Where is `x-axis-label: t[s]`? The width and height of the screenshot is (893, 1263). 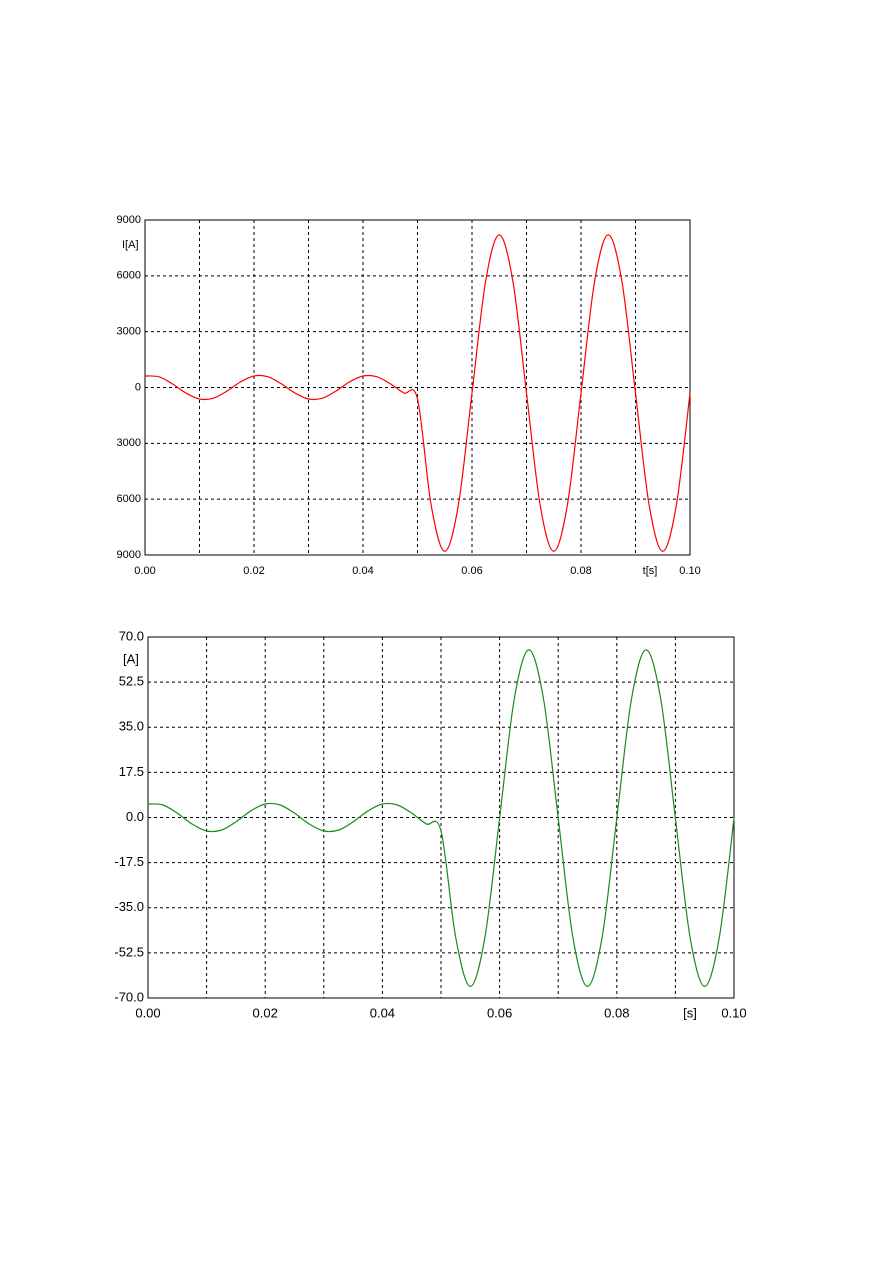 x-axis-label: t[s] is located at coordinates (650, 571).